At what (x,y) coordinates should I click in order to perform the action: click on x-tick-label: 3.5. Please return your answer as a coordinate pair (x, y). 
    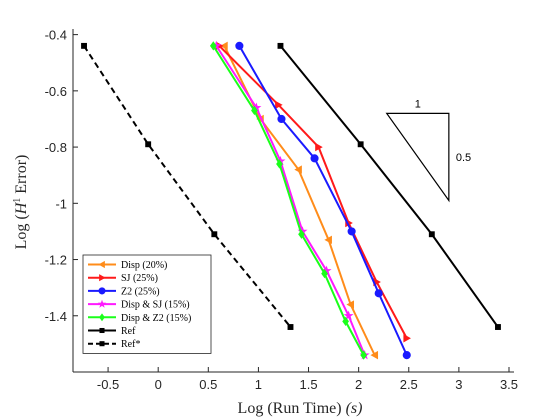
    Looking at the image, I should click on (509, 384).